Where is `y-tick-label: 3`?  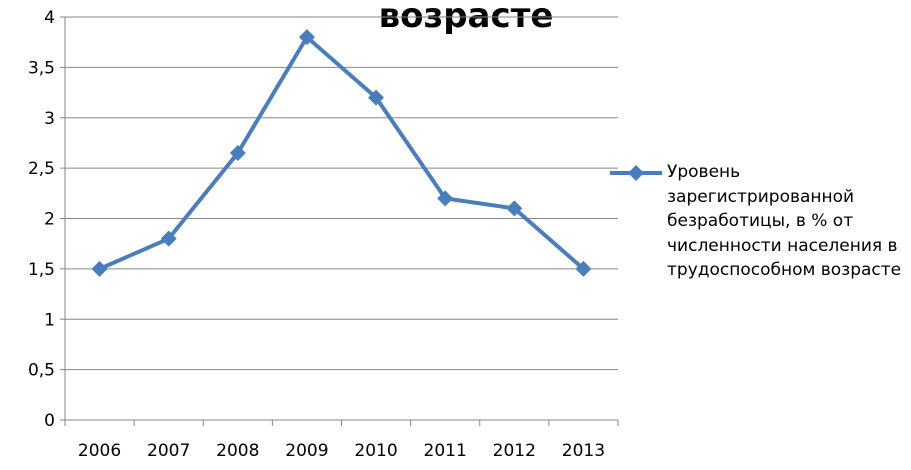
y-tick-label: 3 is located at coordinates (49, 119).